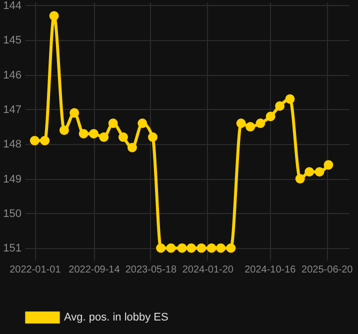 Image resolution: width=358 pixels, height=334 pixels. I want to click on y-tick-label: 144, so click(12, 6).